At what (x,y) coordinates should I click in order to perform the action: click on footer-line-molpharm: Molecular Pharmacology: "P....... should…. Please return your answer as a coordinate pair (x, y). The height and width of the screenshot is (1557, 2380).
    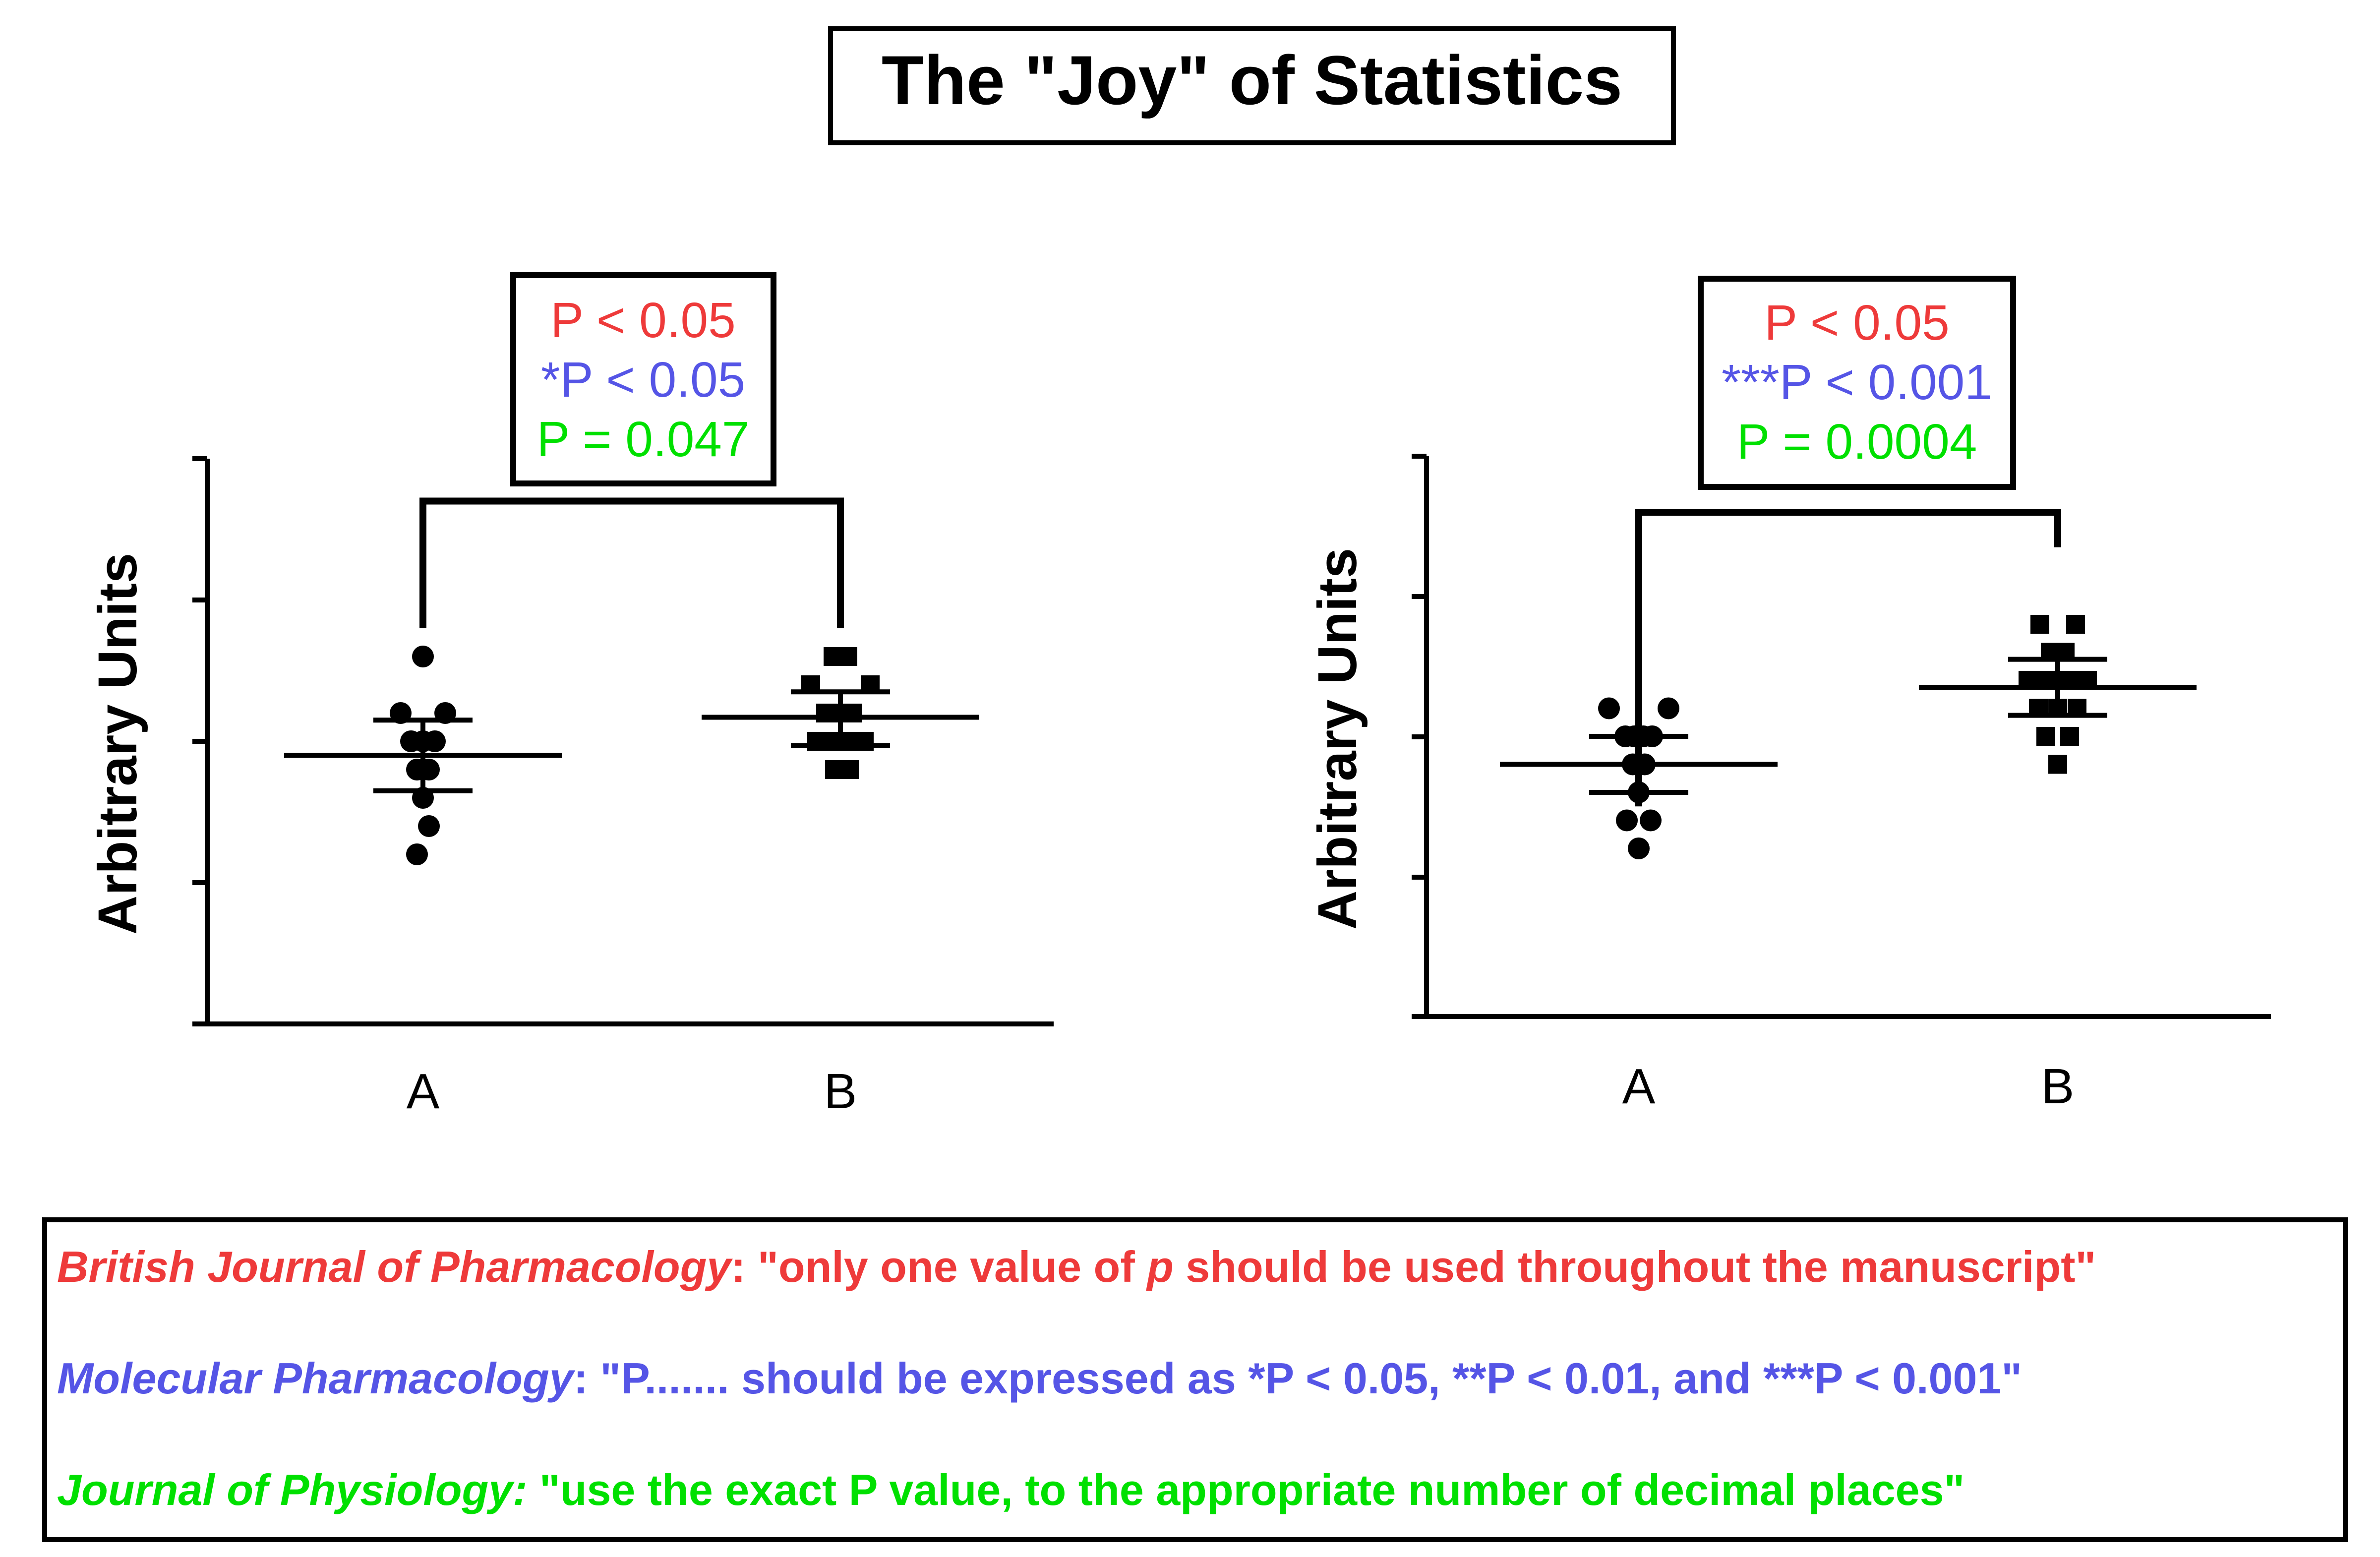
    Looking at the image, I should click on (1039, 1378).